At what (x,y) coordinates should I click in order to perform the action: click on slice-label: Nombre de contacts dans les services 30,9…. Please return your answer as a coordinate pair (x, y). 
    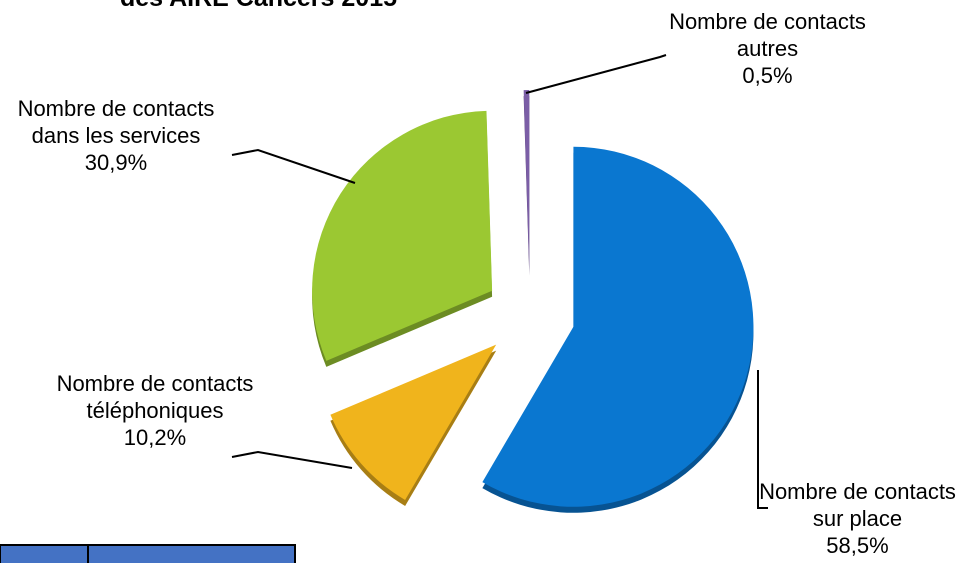
    Looking at the image, I should click on (116, 135).